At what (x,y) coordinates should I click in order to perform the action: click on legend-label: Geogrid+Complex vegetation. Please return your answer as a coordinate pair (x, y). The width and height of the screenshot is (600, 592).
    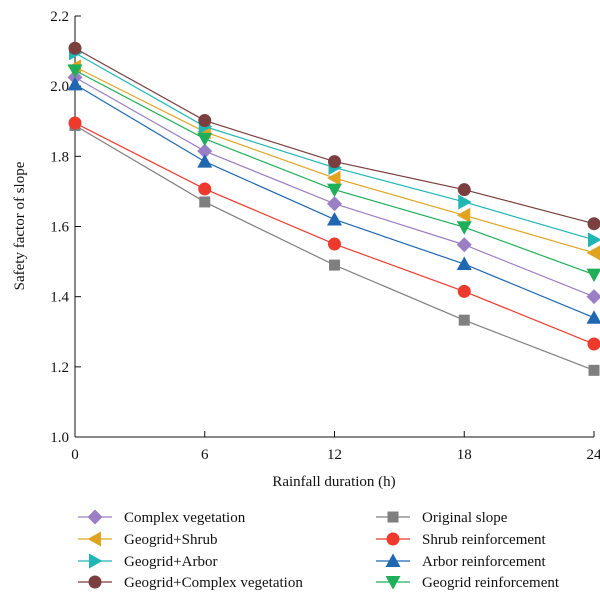
    Looking at the image, I should click on (213, 583).